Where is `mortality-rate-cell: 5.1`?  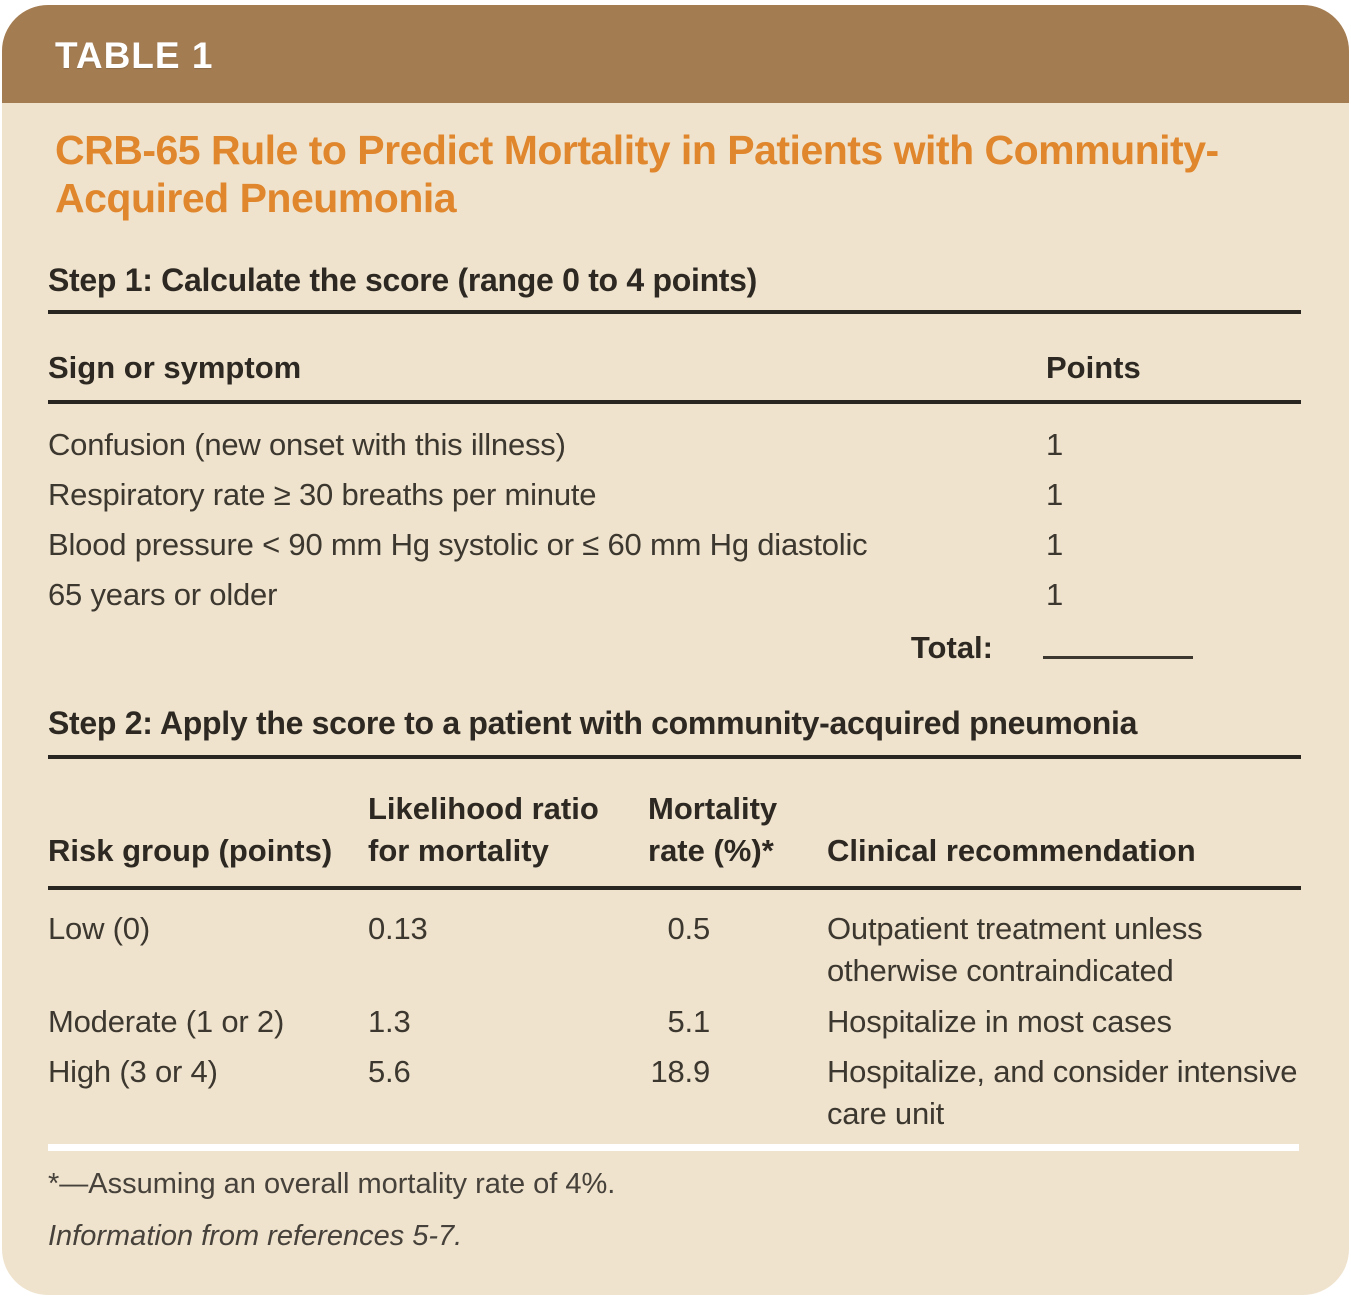
mortality-rate-cell: 5.1 is located at coordinates (689, 1021).